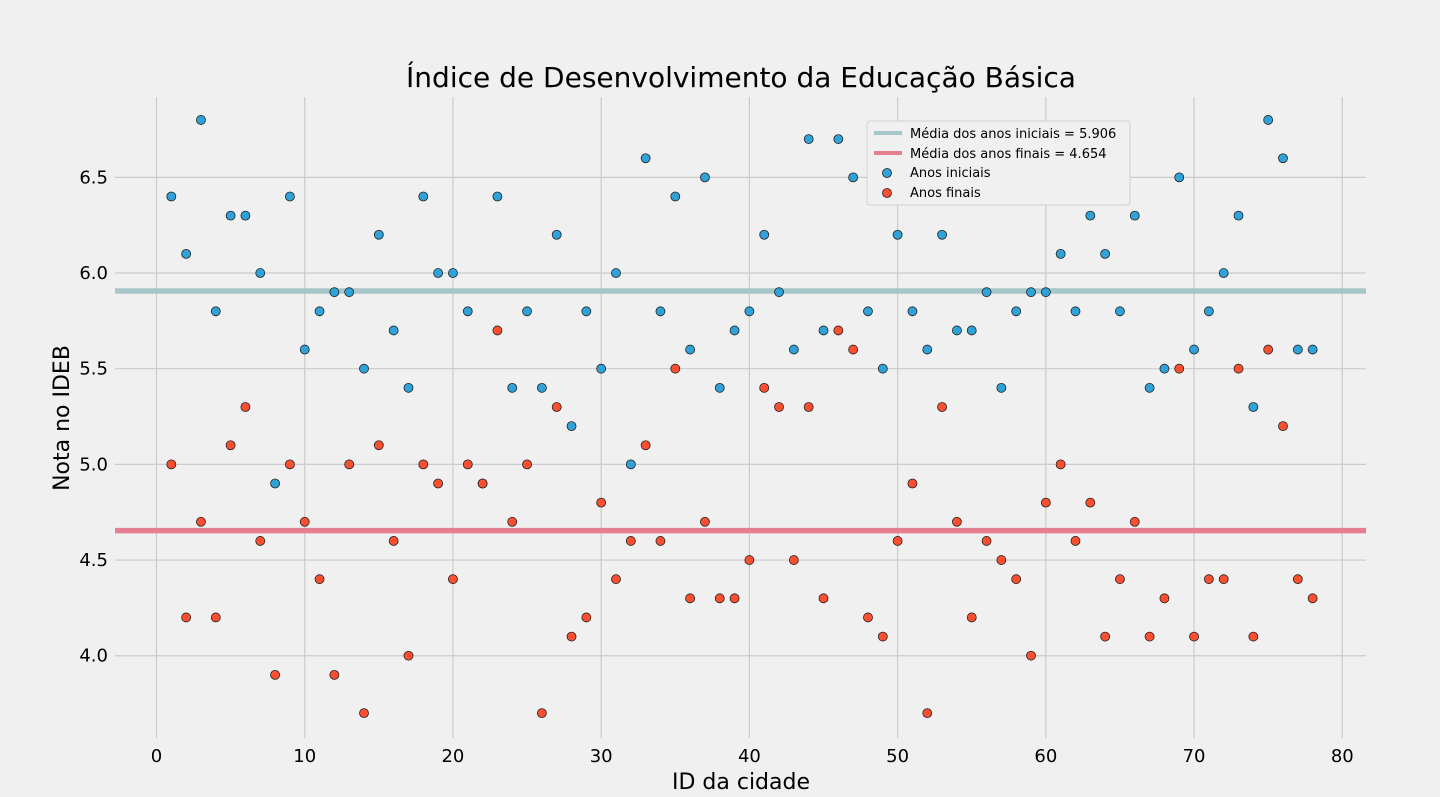 The image size is (1440, 797). I want to click on legend-finais-marker, so click(887, 193).